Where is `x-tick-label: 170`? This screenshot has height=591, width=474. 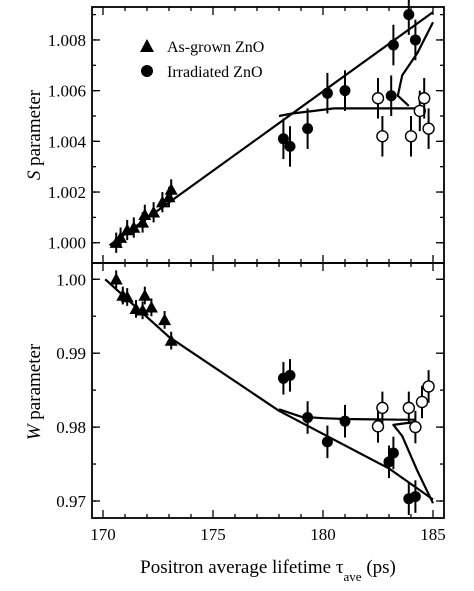 x-tick-label: 170 is located at coordinates (103, 534).